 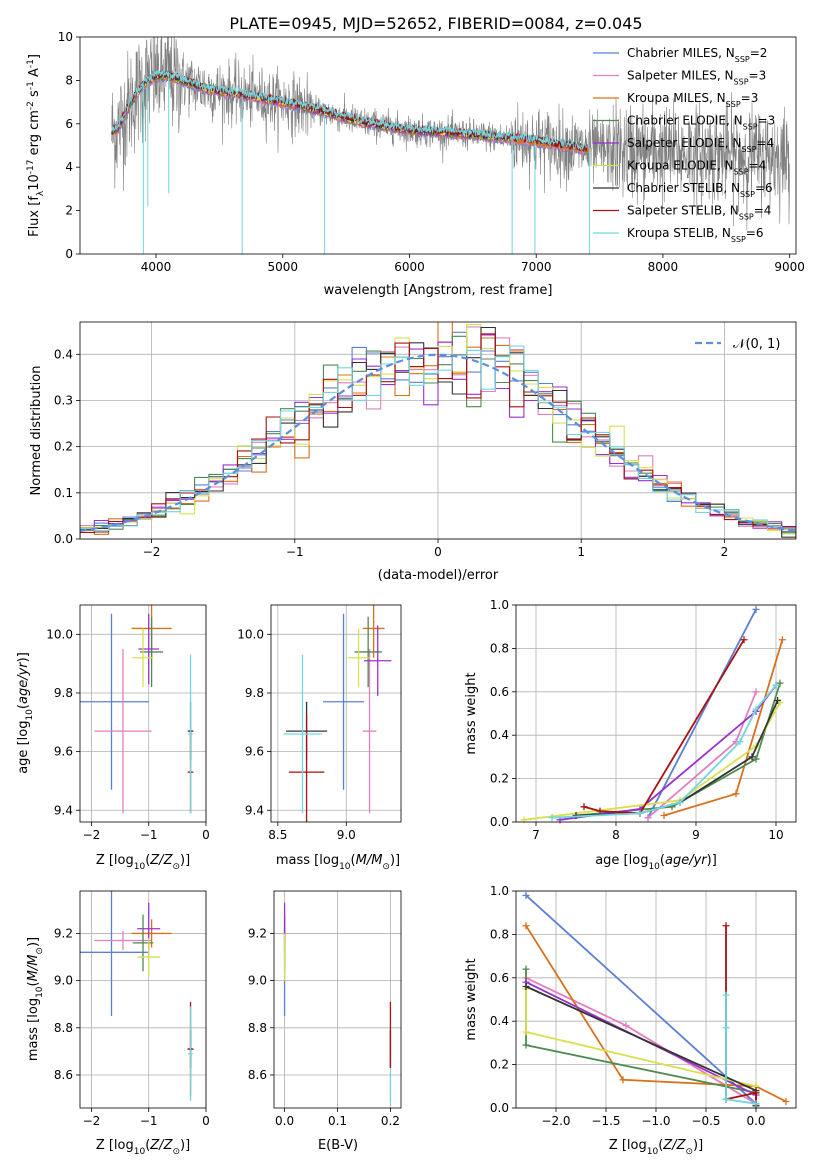 What do you see at coordinates (699, 213) in the screenshot?
I see `legend-entry: Salpeter STELIB, NSSP=4` at bounding box center [699, 213].